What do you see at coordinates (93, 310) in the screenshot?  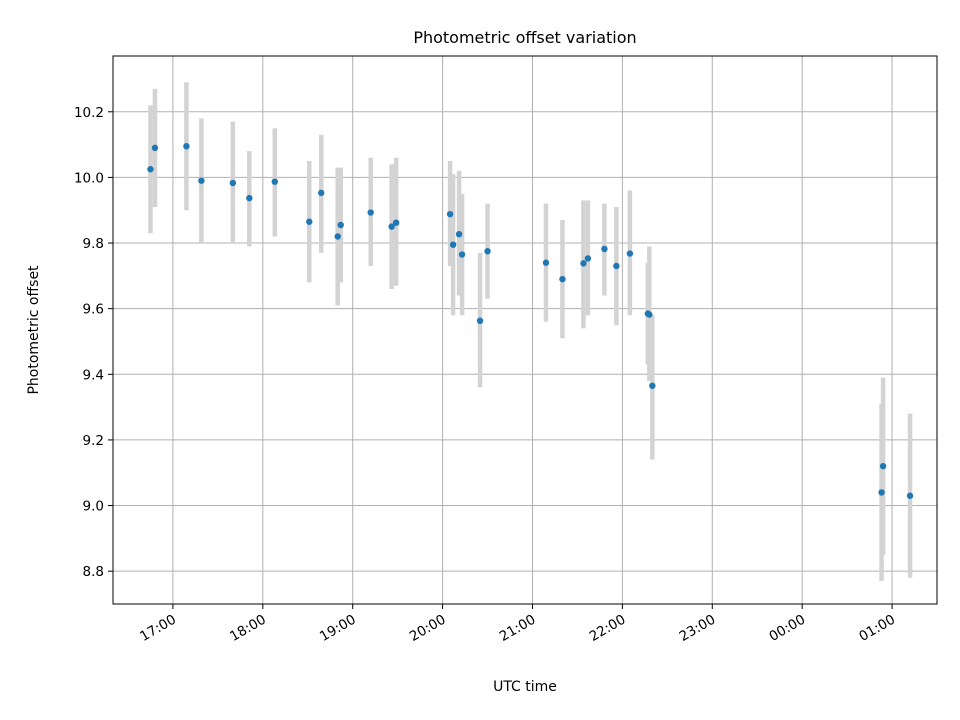 I see `y-tick-label: 9.6` at bounding box center [93, 310].